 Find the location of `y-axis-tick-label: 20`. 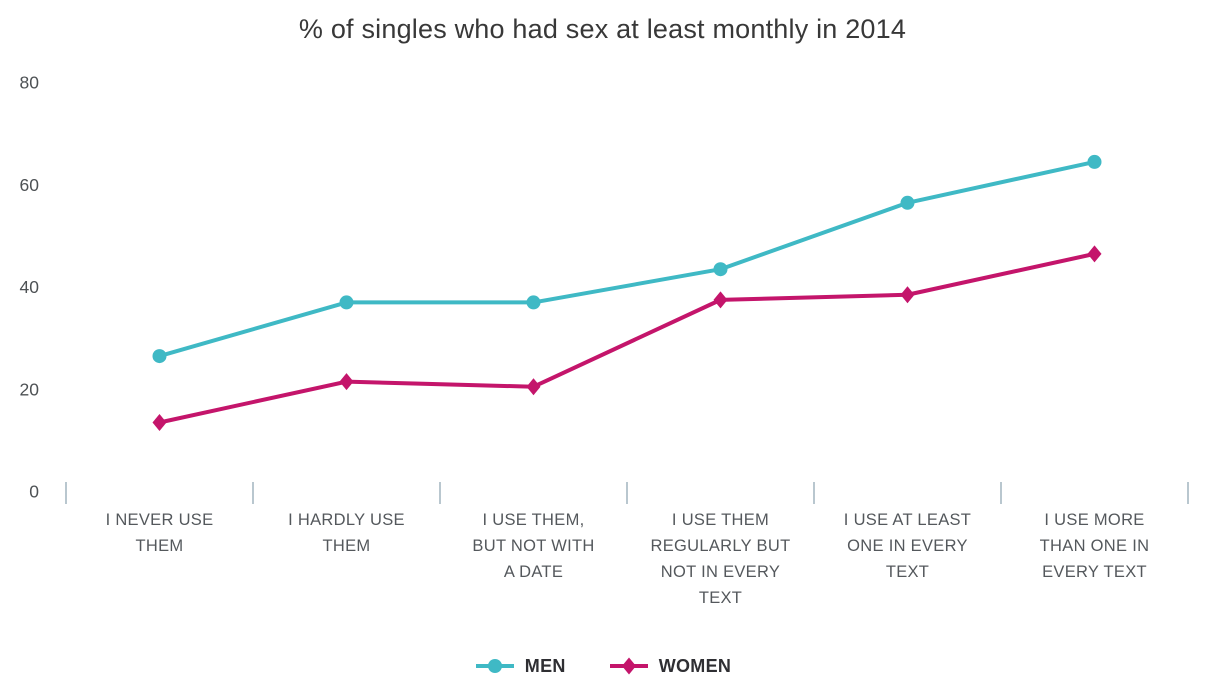

y-axis-tick-label: 20 is located at coordinates (30, 389).